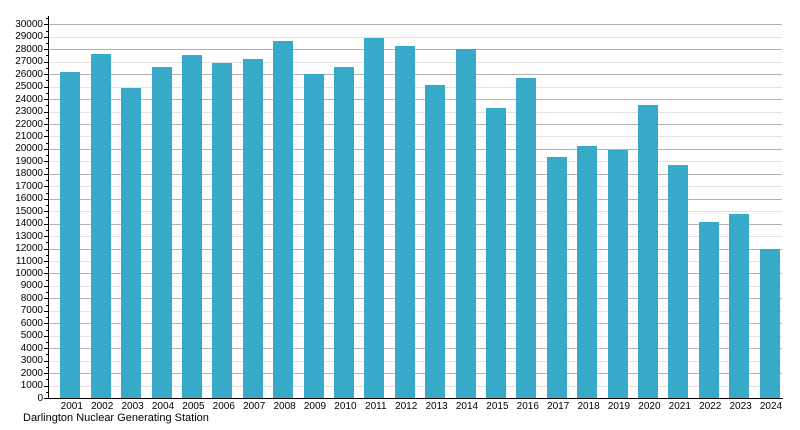  Describe the element at coordinates (191, 226) in the screenshot. I see `bar-2005` at that location.